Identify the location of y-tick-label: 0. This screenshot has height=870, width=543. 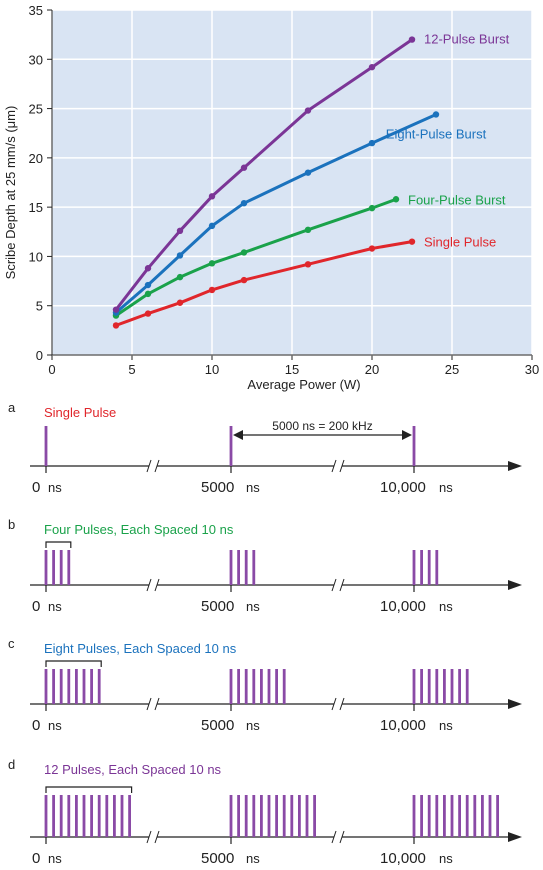
(39, 355).